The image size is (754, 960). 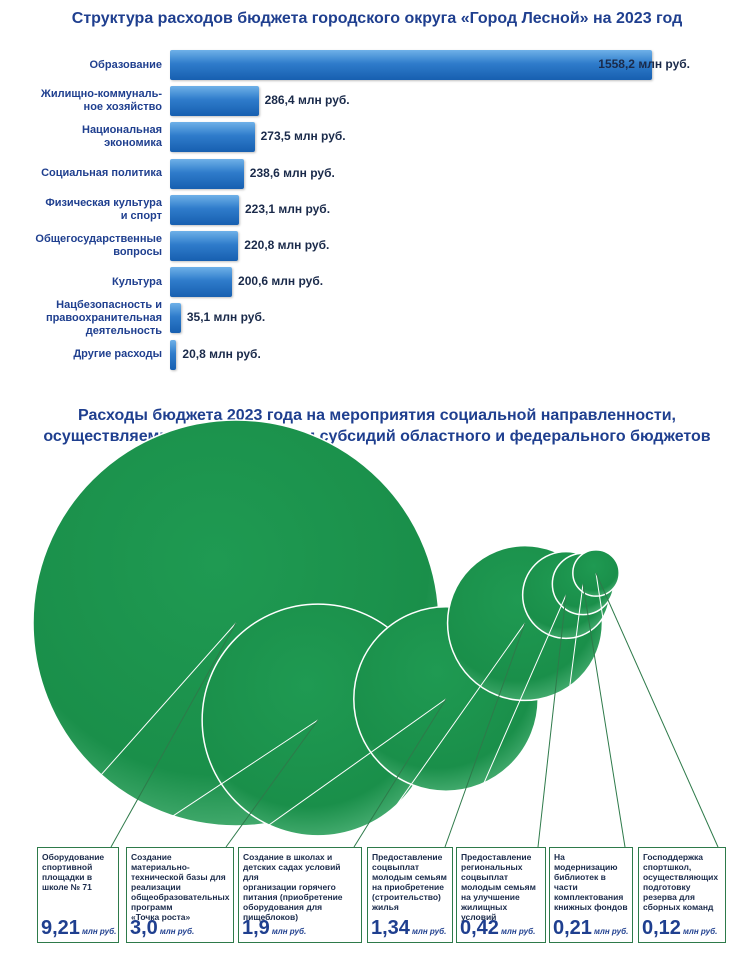 I want to click on subsidy-value: 1,34 млн руб., so click(x=408, y=928).